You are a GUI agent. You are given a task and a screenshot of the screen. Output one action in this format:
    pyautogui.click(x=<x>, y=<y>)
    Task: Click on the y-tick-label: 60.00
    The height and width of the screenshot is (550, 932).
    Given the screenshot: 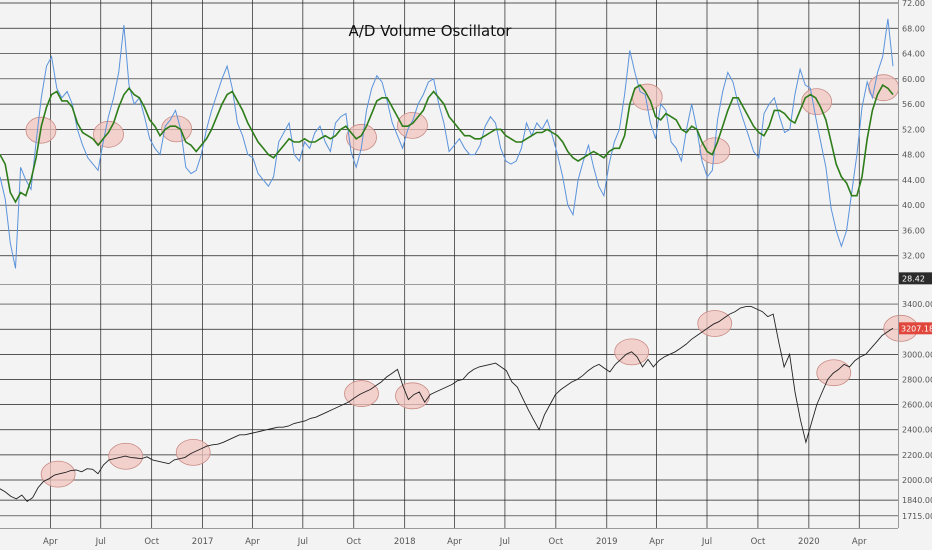 What is the action you would take?
    pyautogui.click(x=913, y=79)
    